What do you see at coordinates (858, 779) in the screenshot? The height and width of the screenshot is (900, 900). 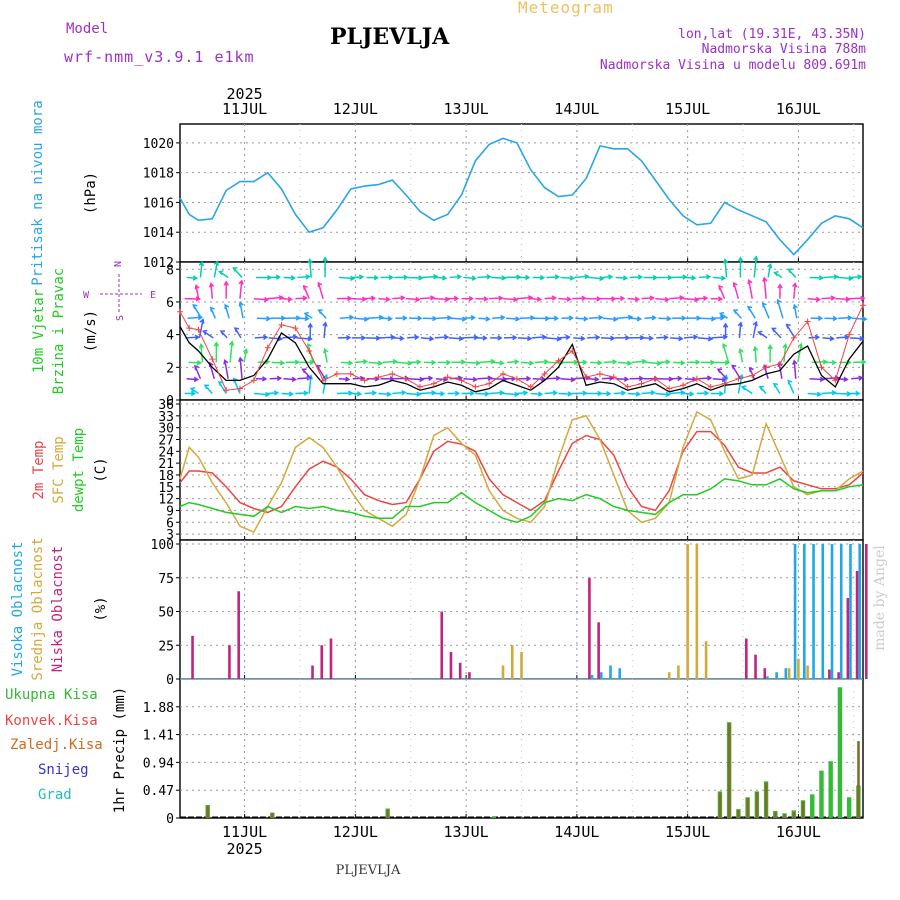 I see `bar-conv-precip` at bounding box center [858, 779].